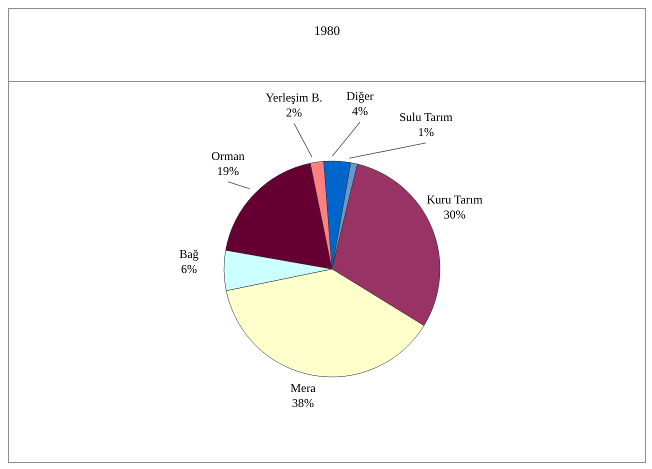 The height and width of the screenshot is (469, 652). Describe the element at coordinates (426, 117) in the screenshot. I see `slice-label: Sulu Tarım` at that location.